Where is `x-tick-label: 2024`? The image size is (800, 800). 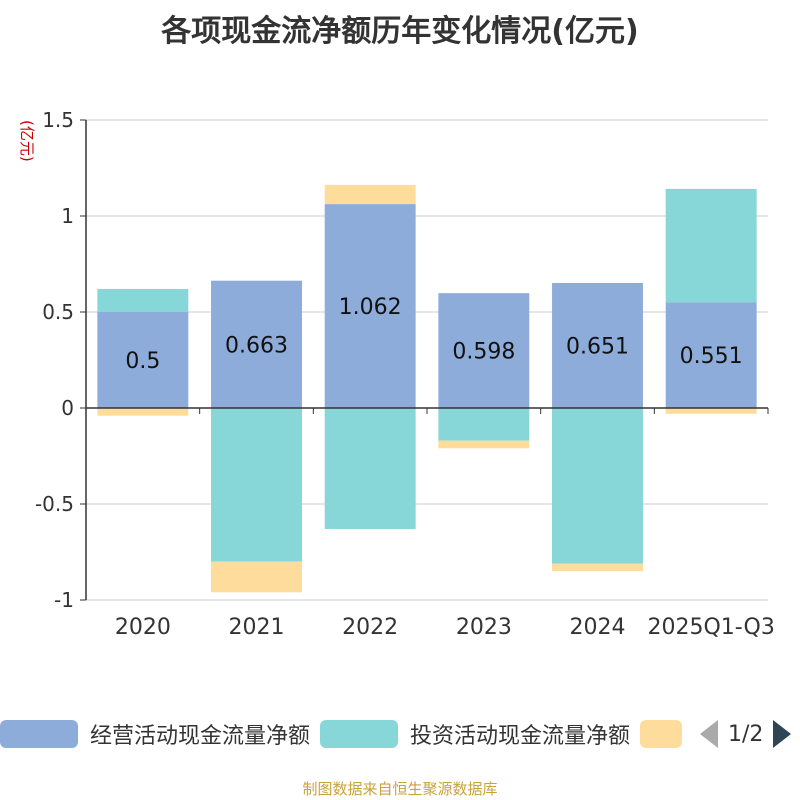 x-tick-label: 2024 is located at coordinates (598, 627).